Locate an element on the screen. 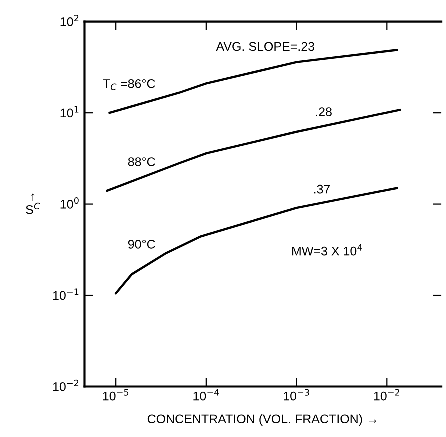 The height and width of the screenshot is (437, 446). annotation: 88°C is located at coordinates (142, 162).